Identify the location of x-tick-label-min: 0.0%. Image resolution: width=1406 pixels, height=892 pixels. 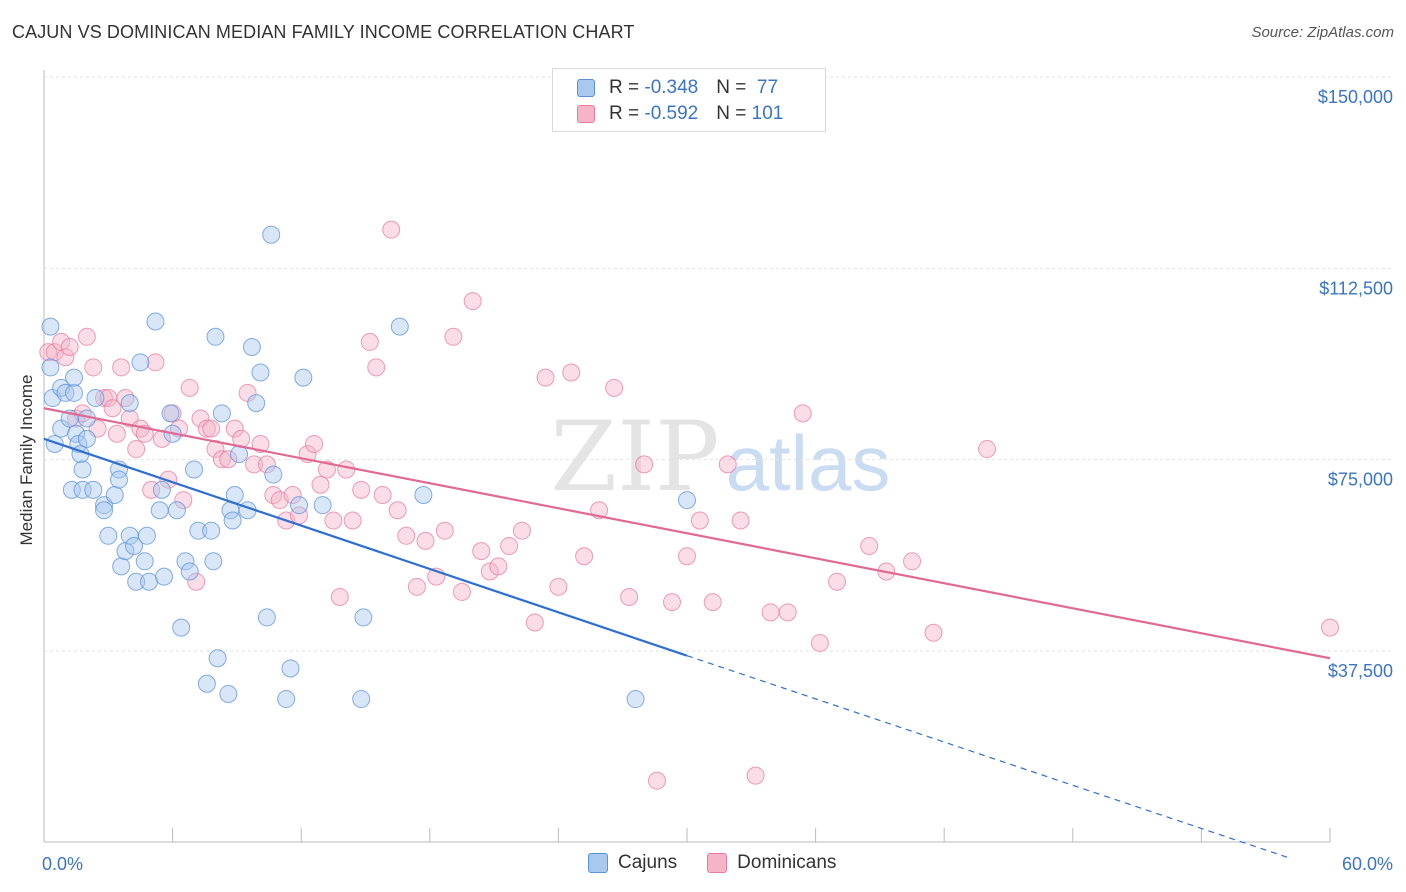
(62, 864).